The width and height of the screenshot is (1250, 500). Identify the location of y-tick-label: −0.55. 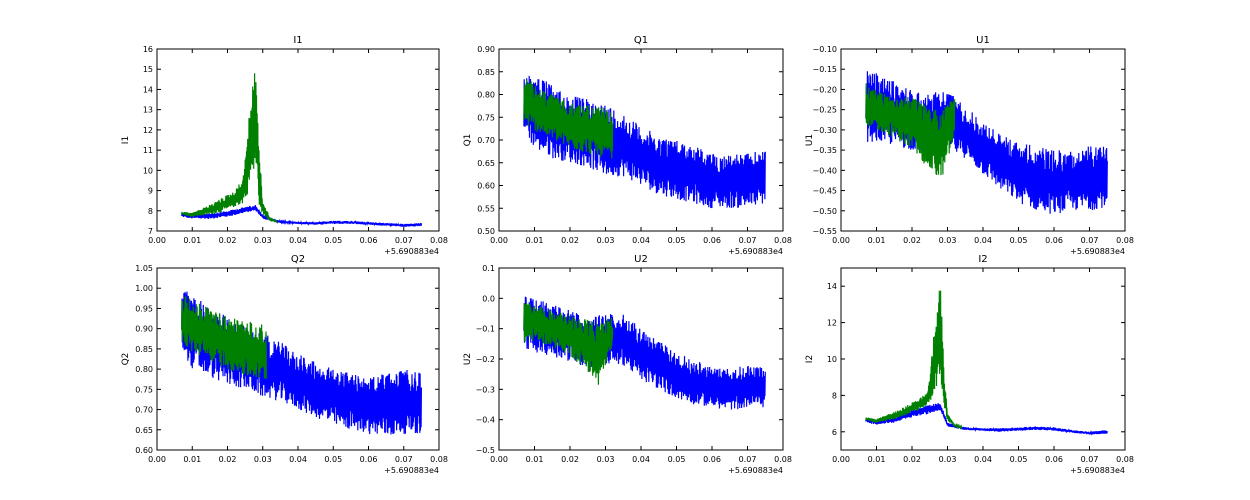
(824, 231).